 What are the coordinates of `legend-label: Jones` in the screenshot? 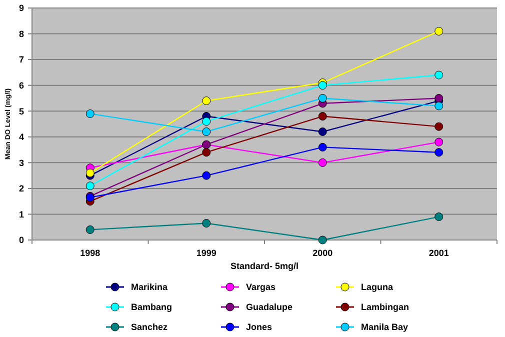 It's located at (259, 327).